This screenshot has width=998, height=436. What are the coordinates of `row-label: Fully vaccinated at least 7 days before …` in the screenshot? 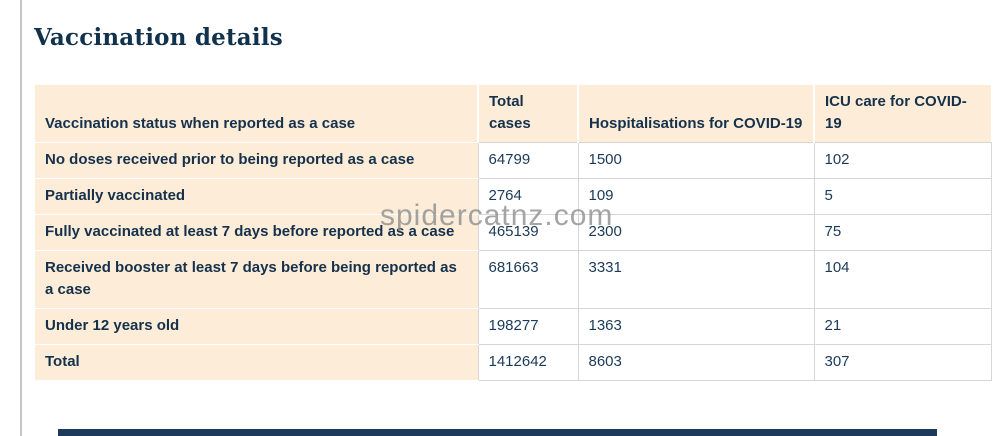 It's located at (256, 232).